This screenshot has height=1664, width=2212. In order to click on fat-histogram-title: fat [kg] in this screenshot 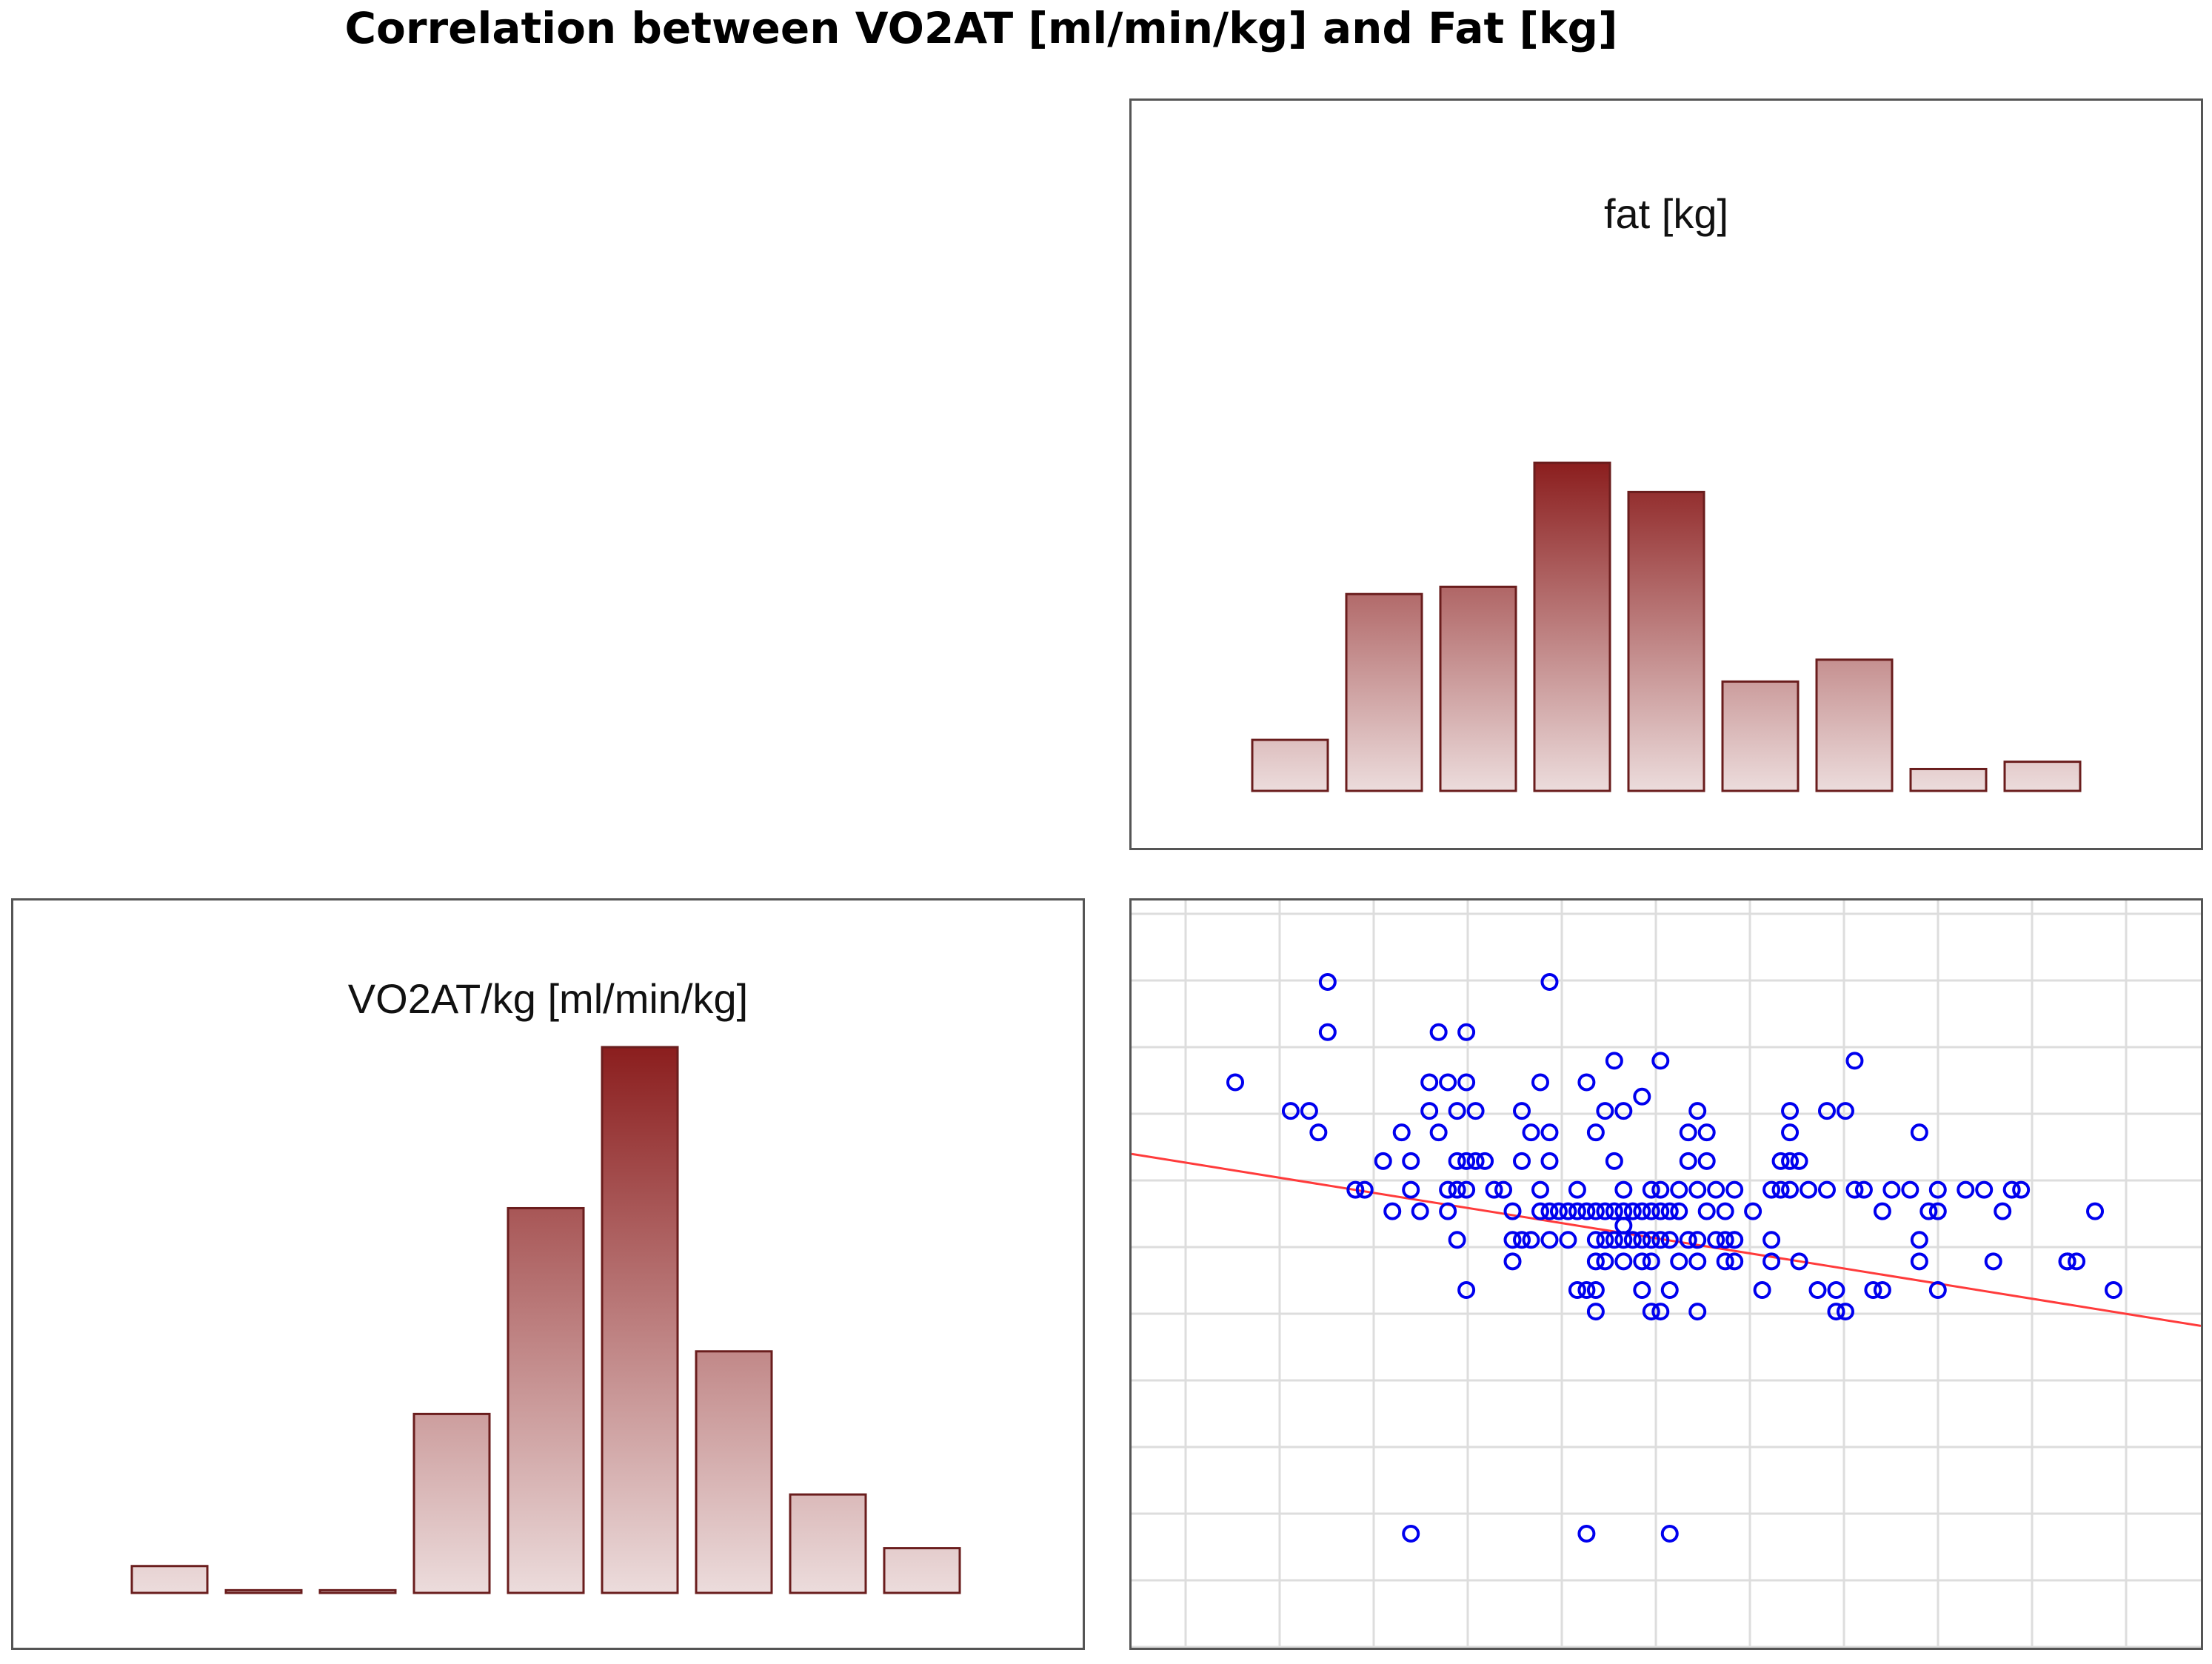, I will do `click(1666, 213)`.